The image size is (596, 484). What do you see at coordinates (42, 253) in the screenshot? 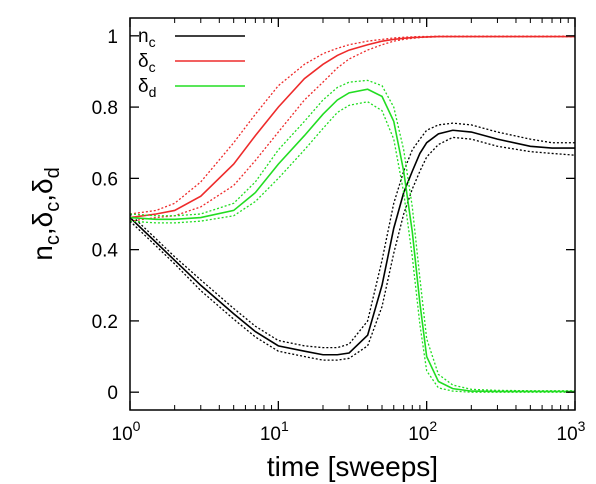
I see `y-axis-title-part: n` at bounding box center [42, 253].